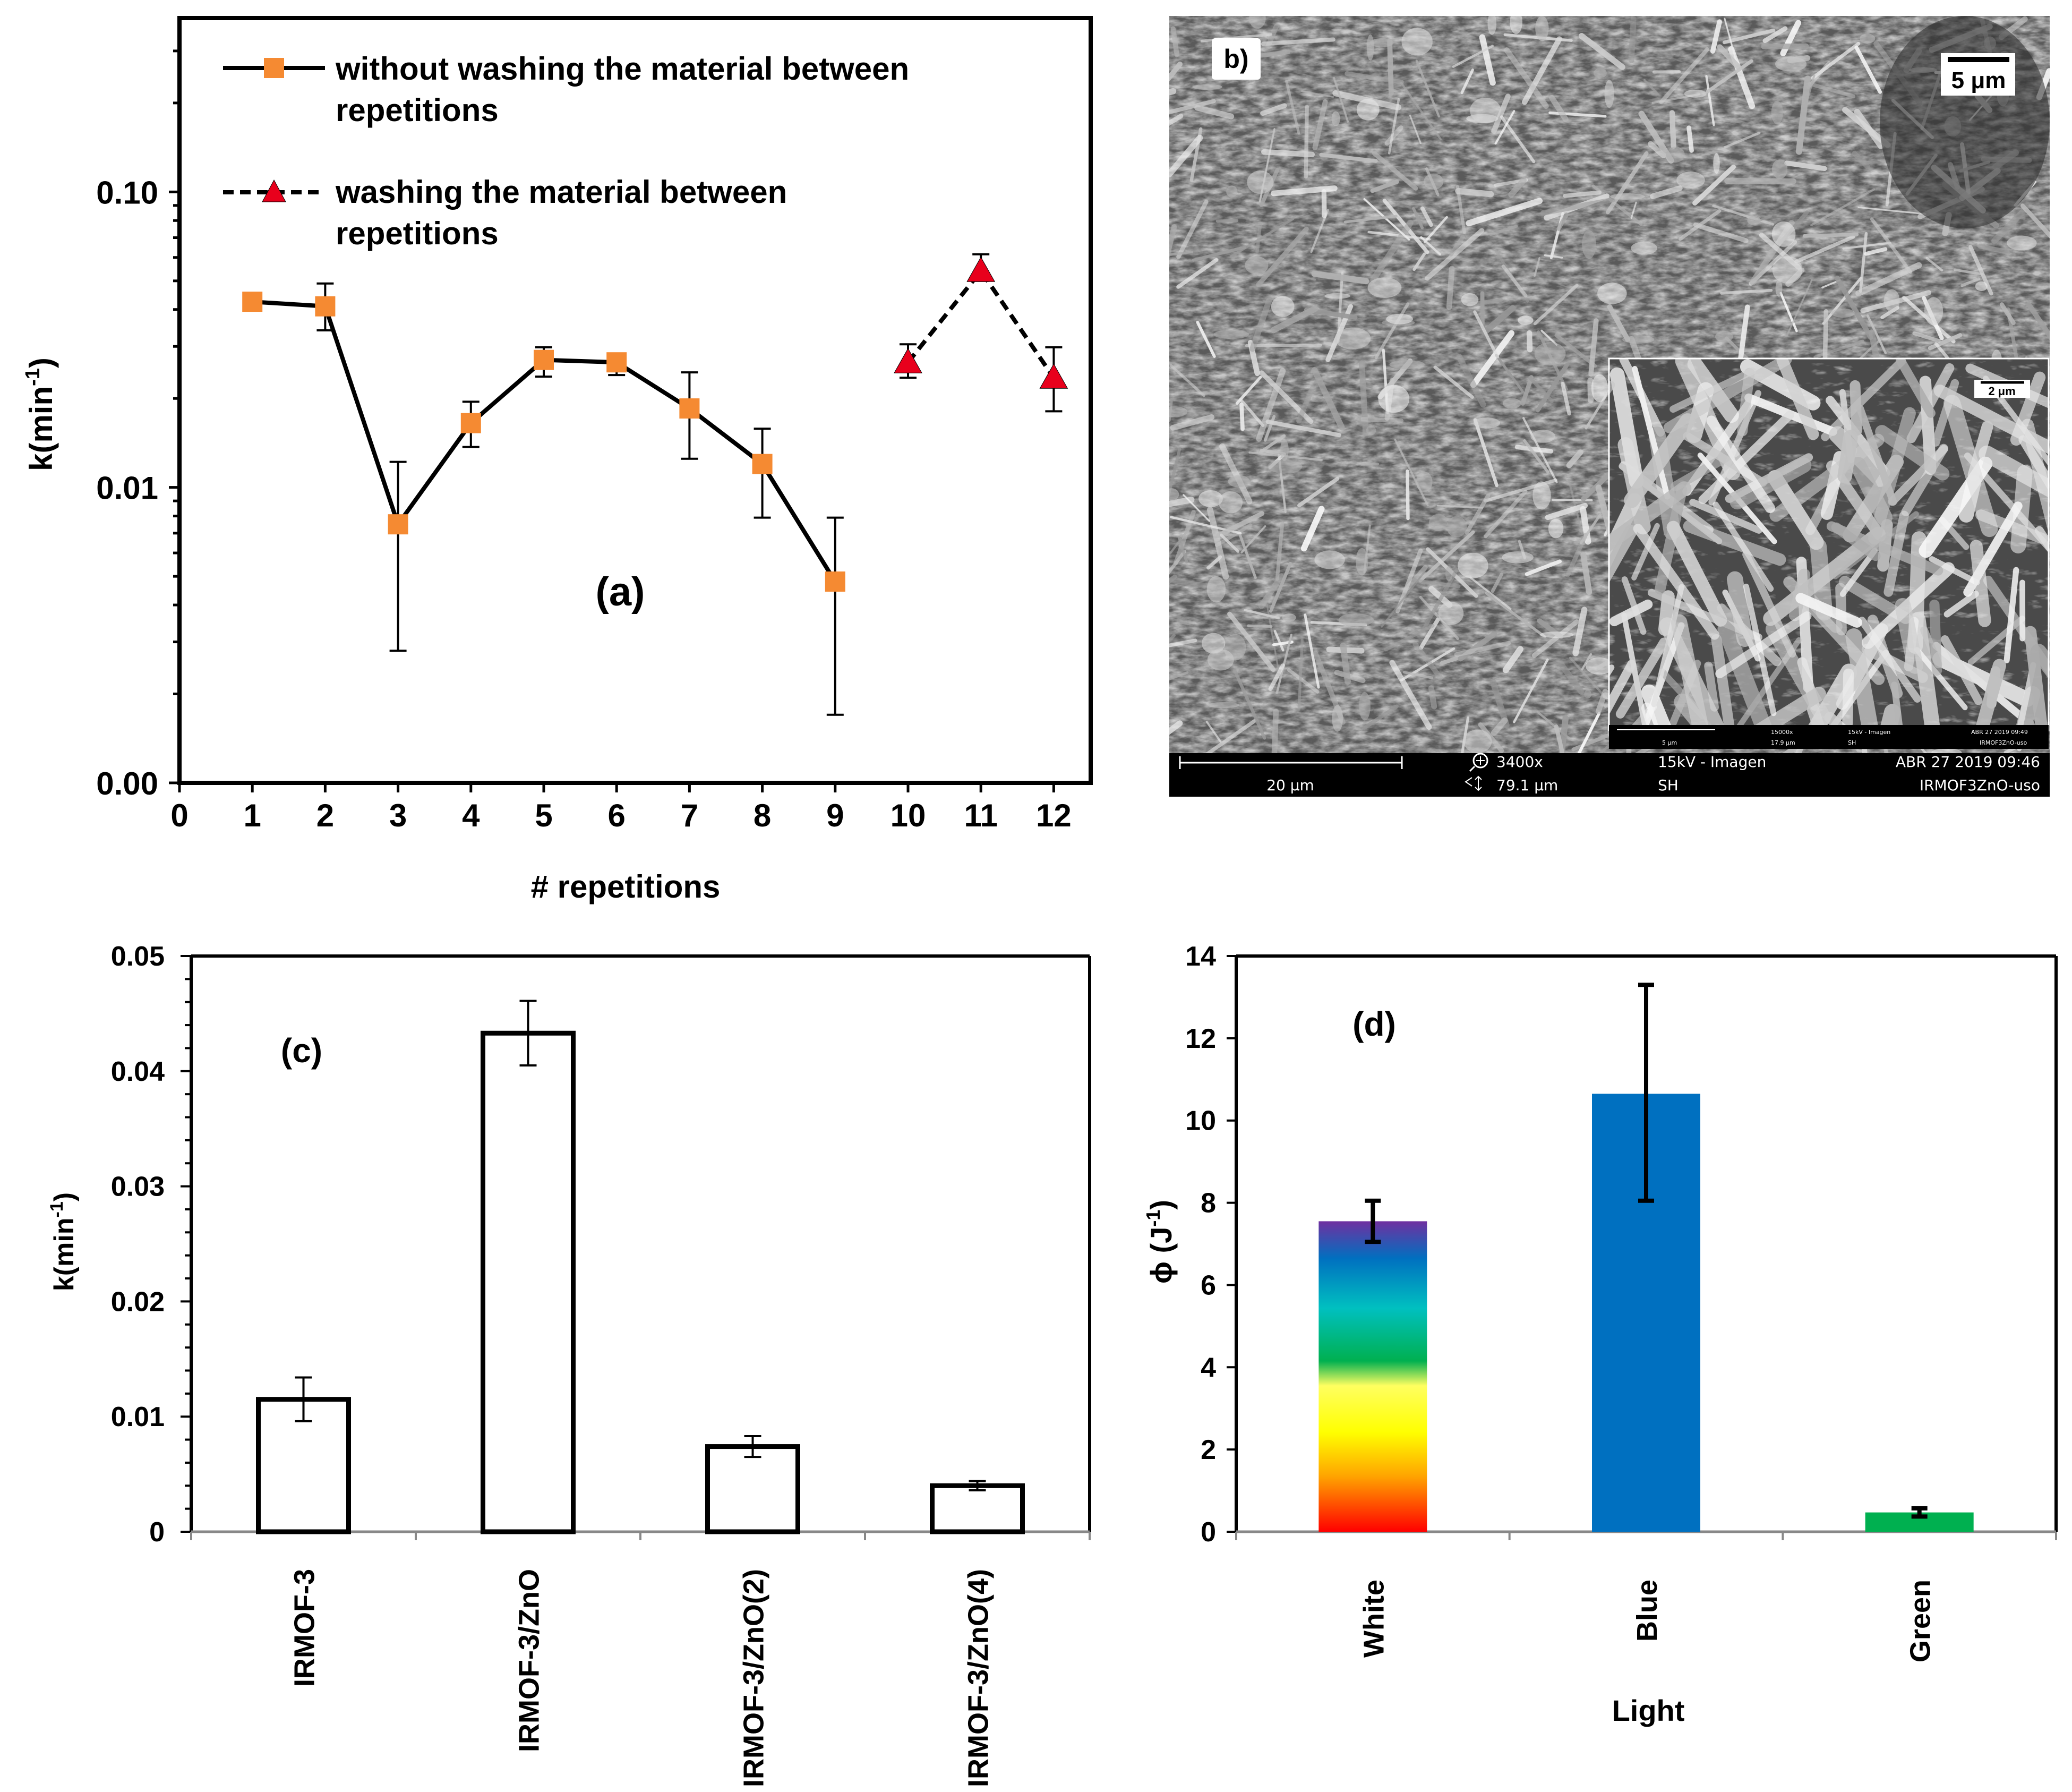  I want to click on panel-c-y-tick-label: 0.03, so click(138, 1187).